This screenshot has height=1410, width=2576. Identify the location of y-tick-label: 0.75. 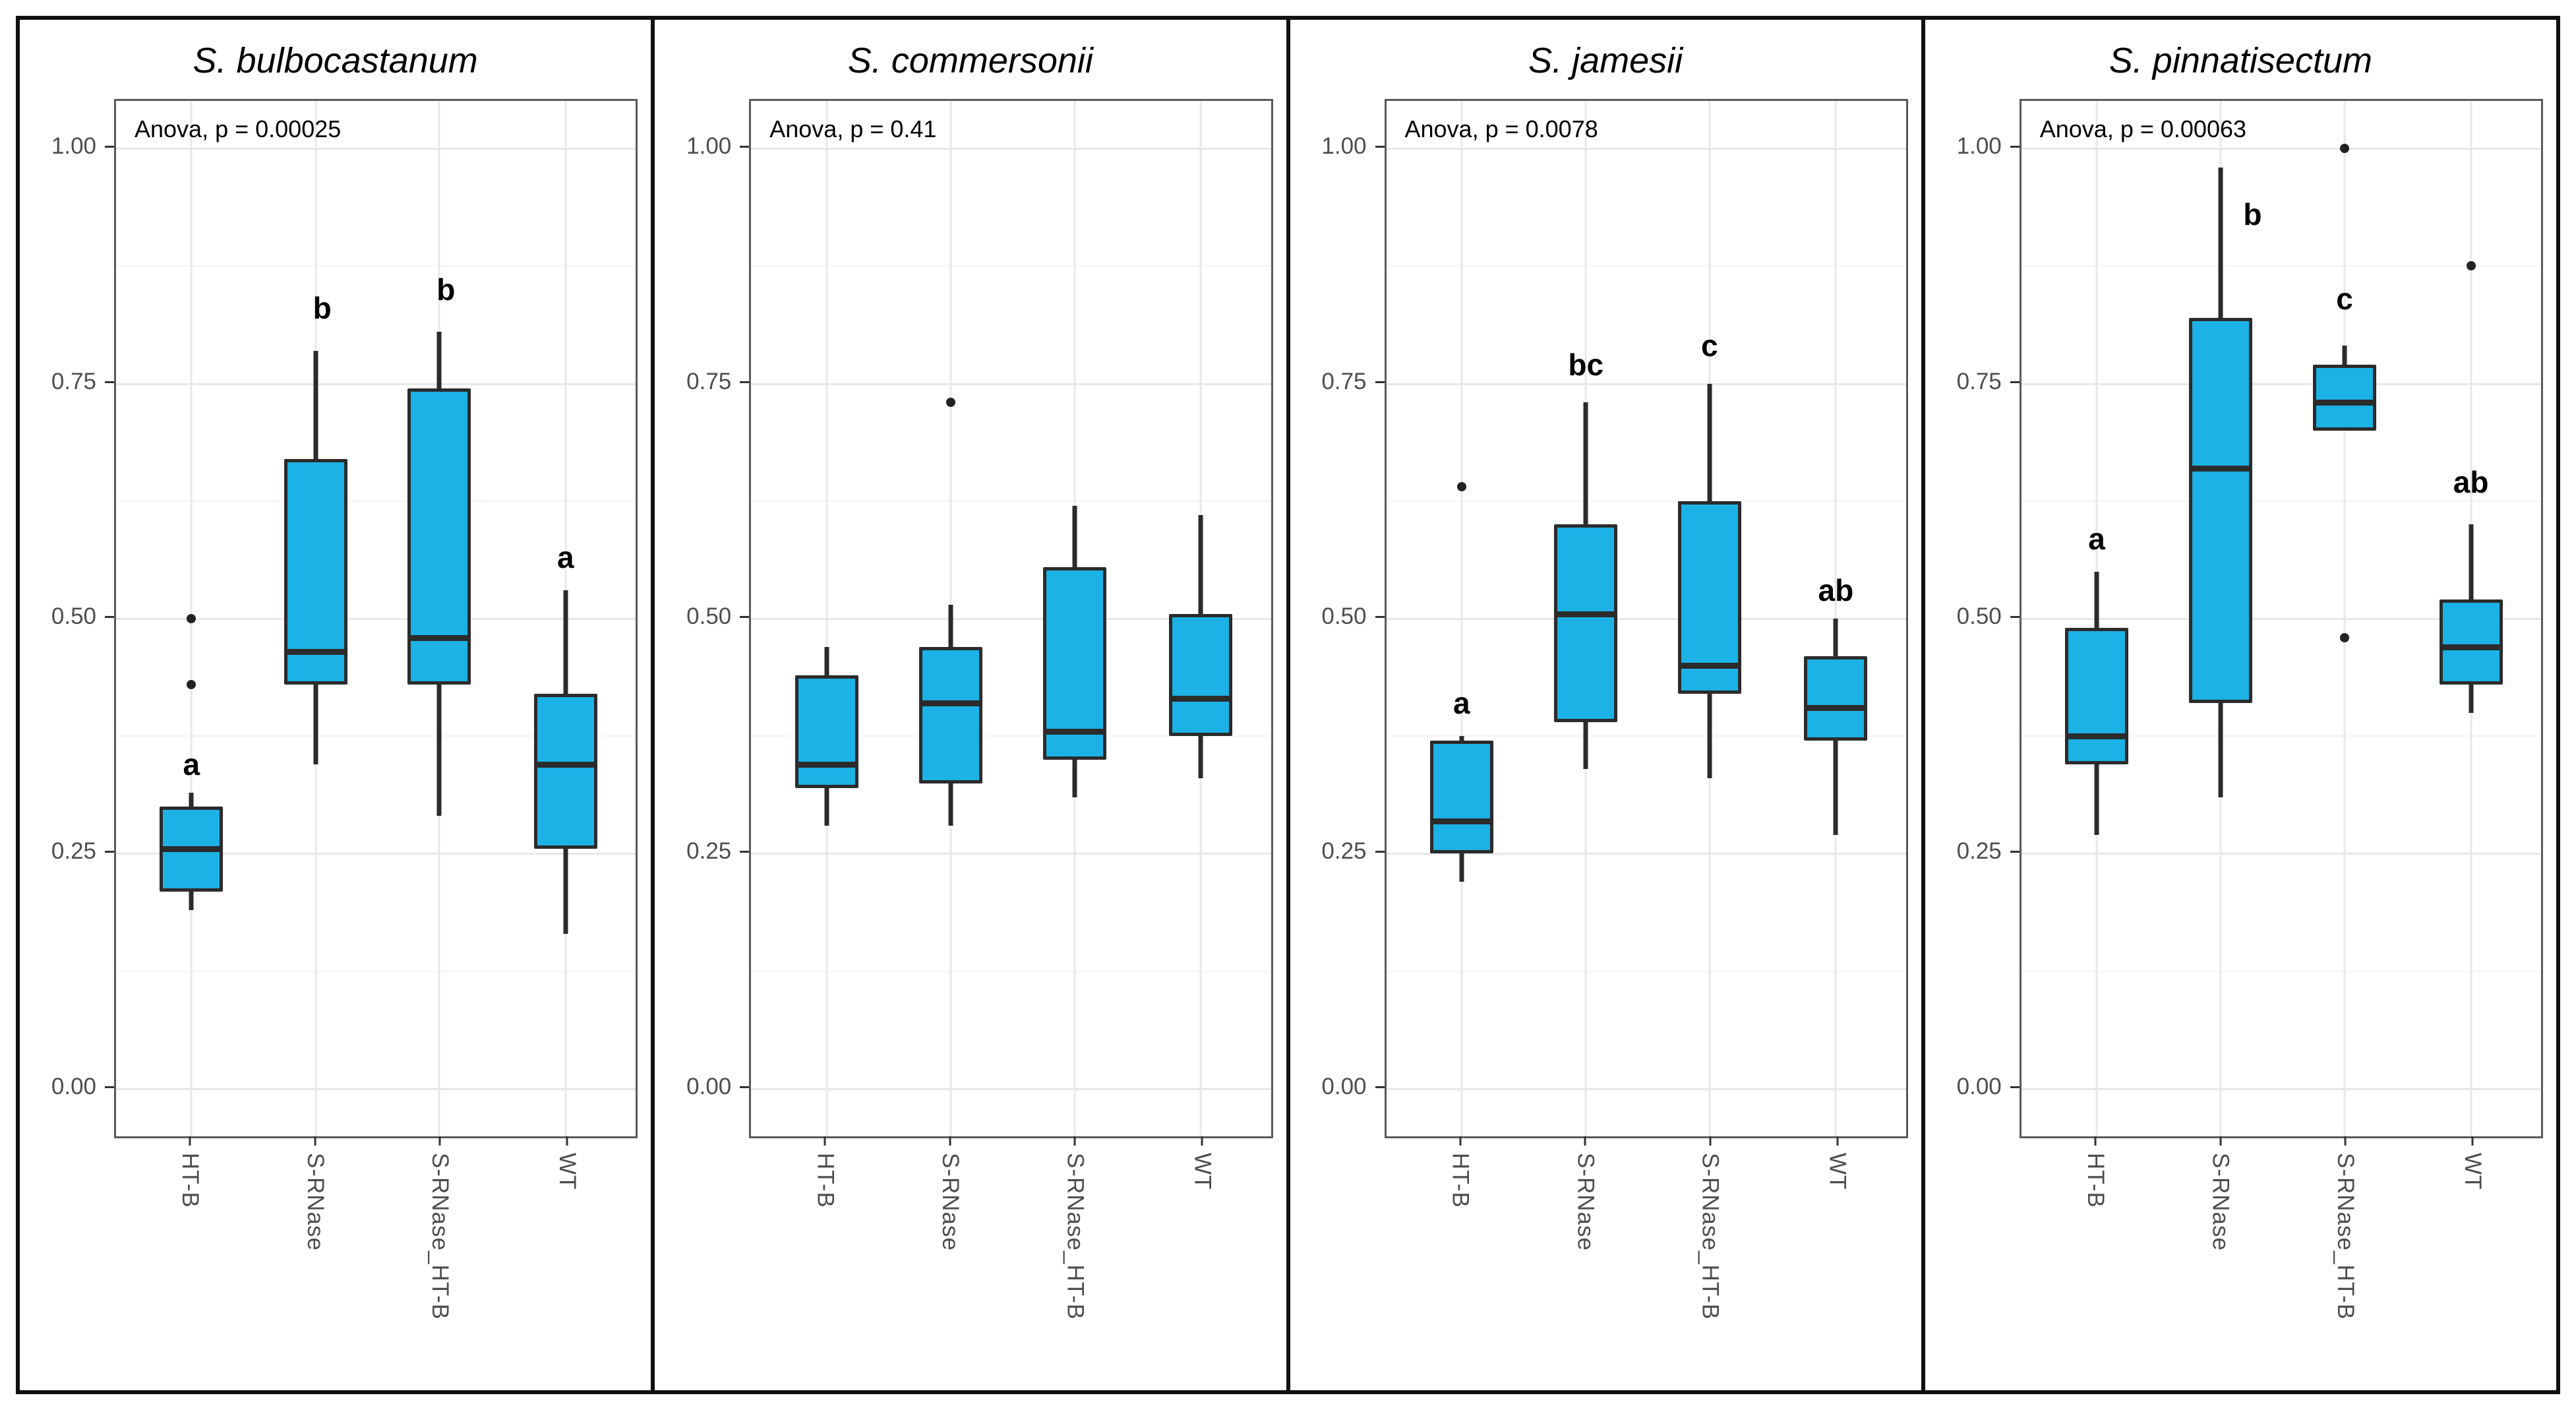
(73, 381).